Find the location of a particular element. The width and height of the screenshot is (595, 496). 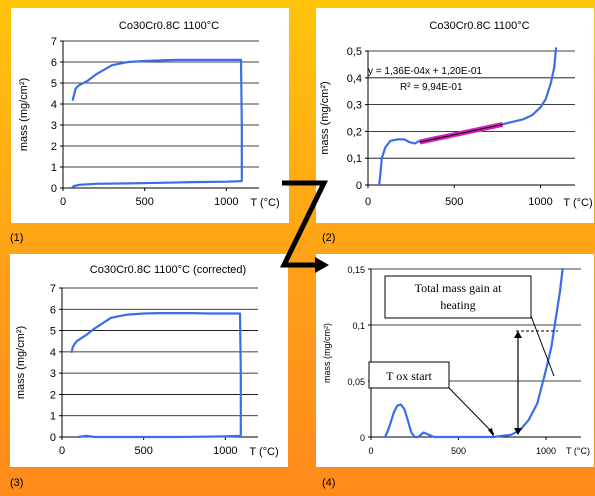

y-tick-label: 0,4 is located at coordinates (354, 79).